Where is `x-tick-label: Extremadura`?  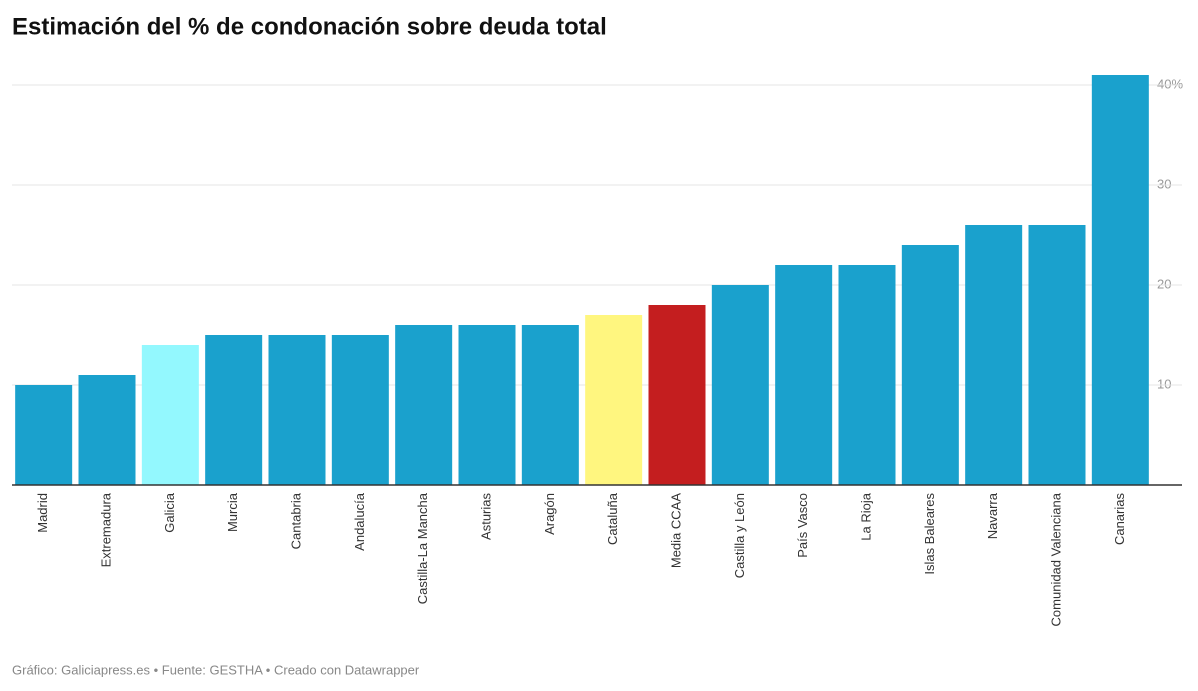
x-tick-label: Extremadura is located at coordinates (105, 529).